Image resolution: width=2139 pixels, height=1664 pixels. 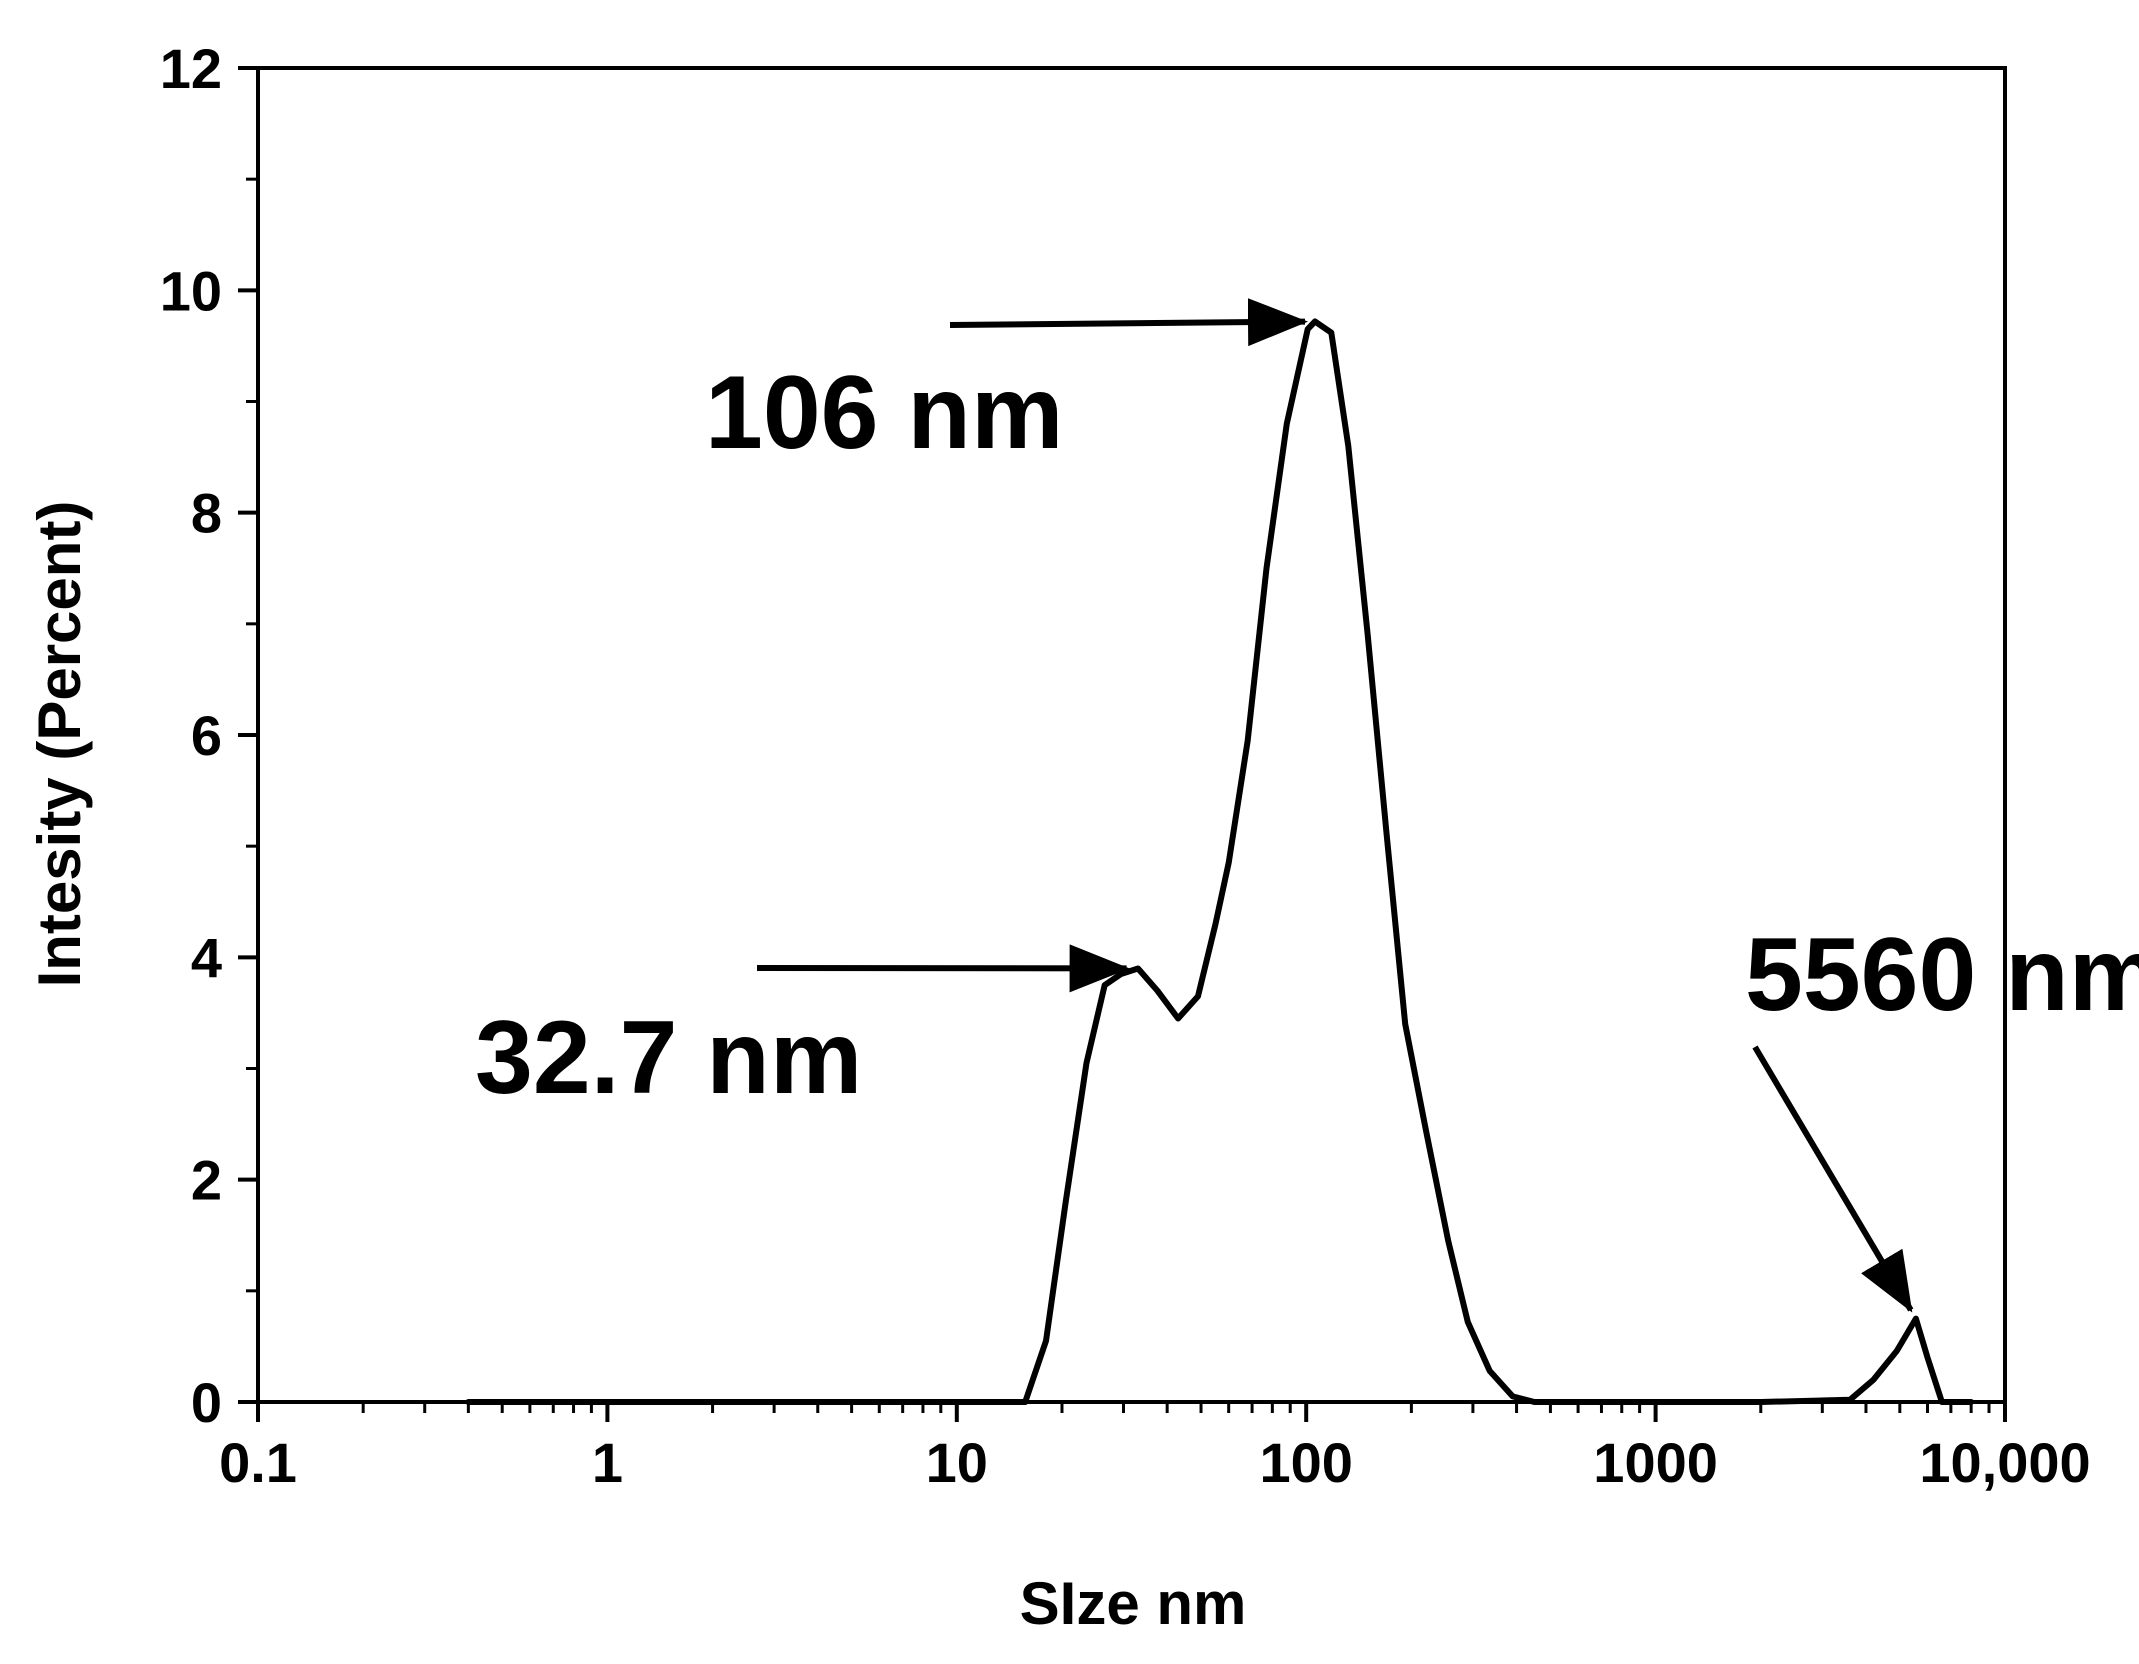 What do you see at coordinates (957, 1462) in the screenshot?
I see `x-tick-label: 10` at bounding box center [957, 1462].